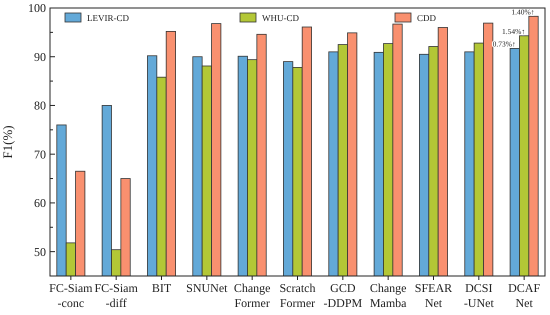  I want to click on legend-label: LEVIR-CD, so click(108, 18).